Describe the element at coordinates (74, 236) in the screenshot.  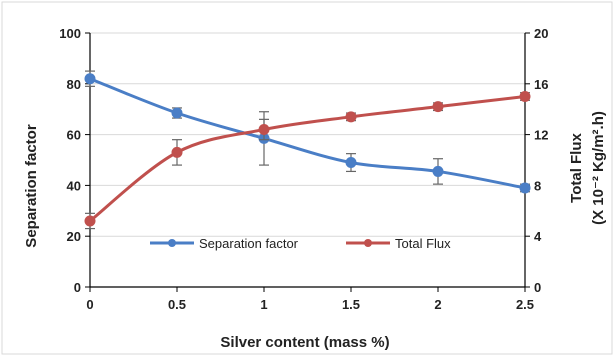
I see `y-tick-label: 20` at that location.